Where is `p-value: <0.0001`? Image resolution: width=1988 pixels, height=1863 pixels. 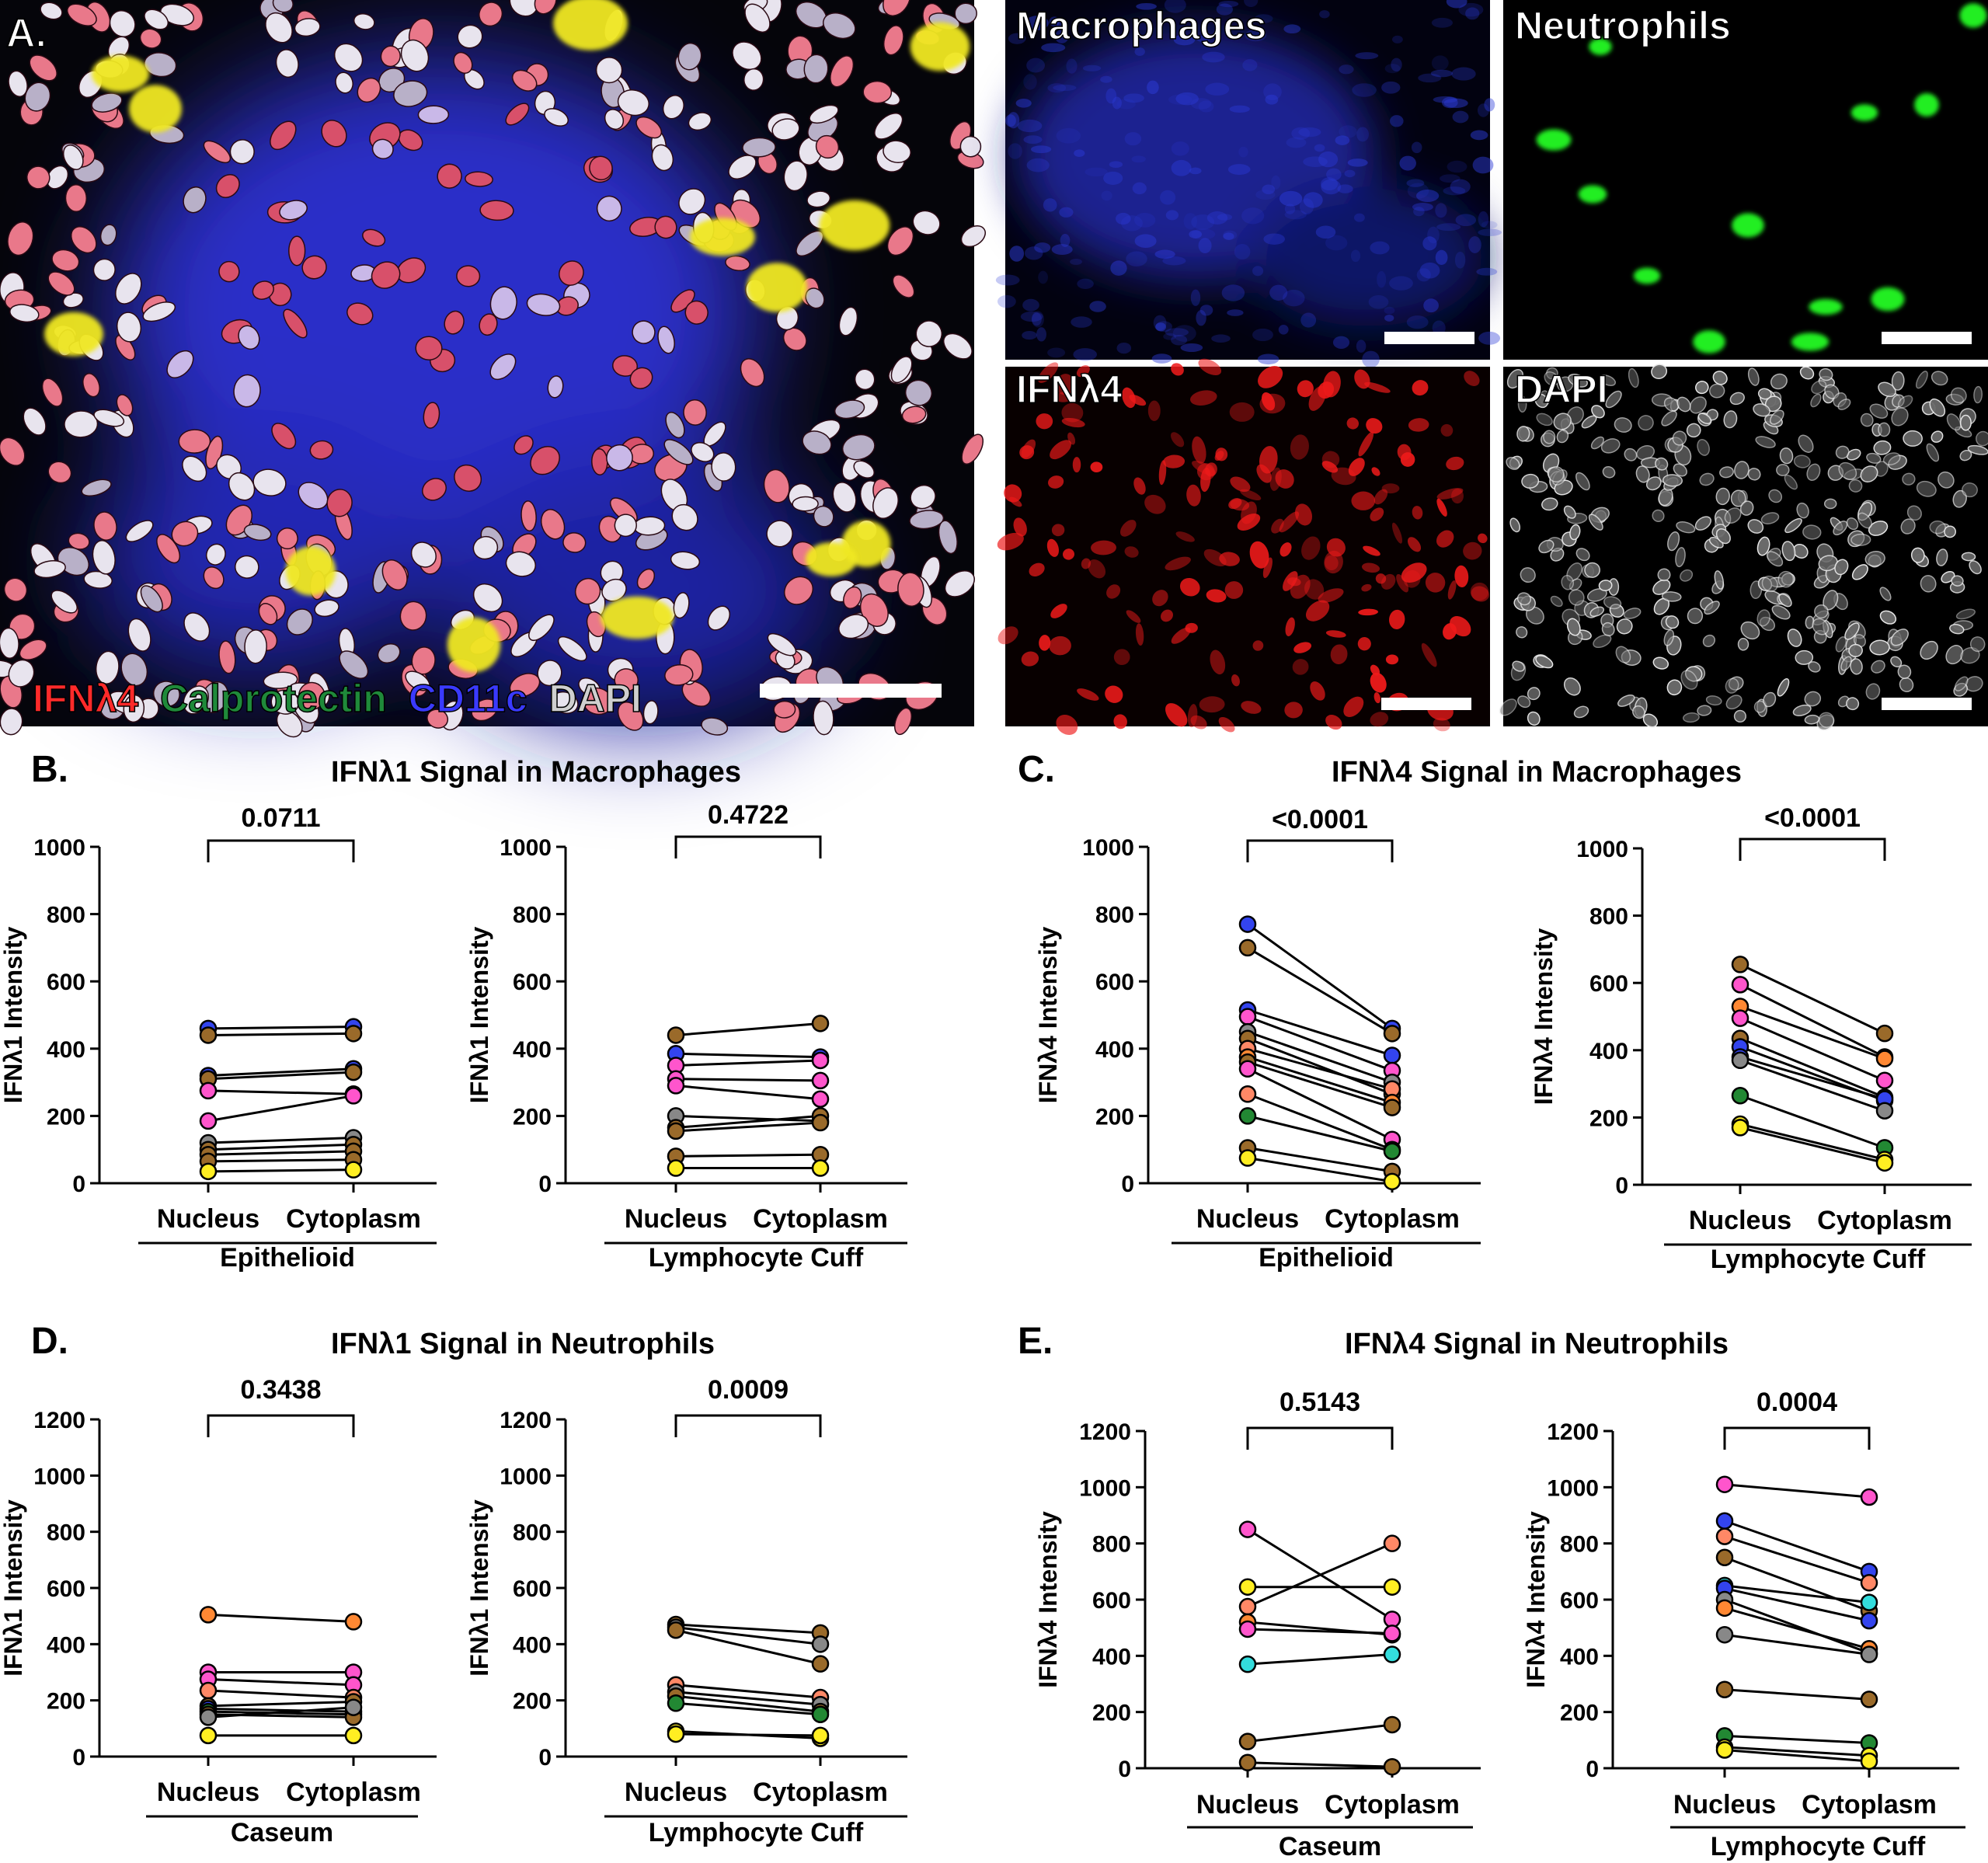 p-value: <0.0001 is located at coordinates (1320, 819).